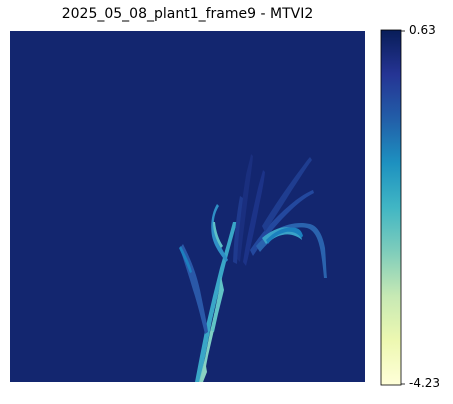 The width and height of the screenshot is (453, 404). I want to click on colorbar, so click(391, 207).